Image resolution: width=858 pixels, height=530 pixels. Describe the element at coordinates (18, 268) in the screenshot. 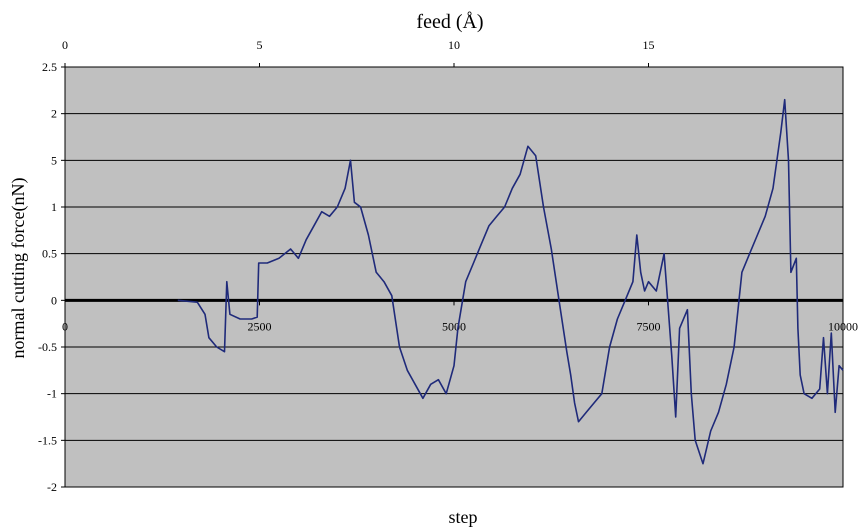

I see `y-axis-label: normal cutting force(nN)` at that location.